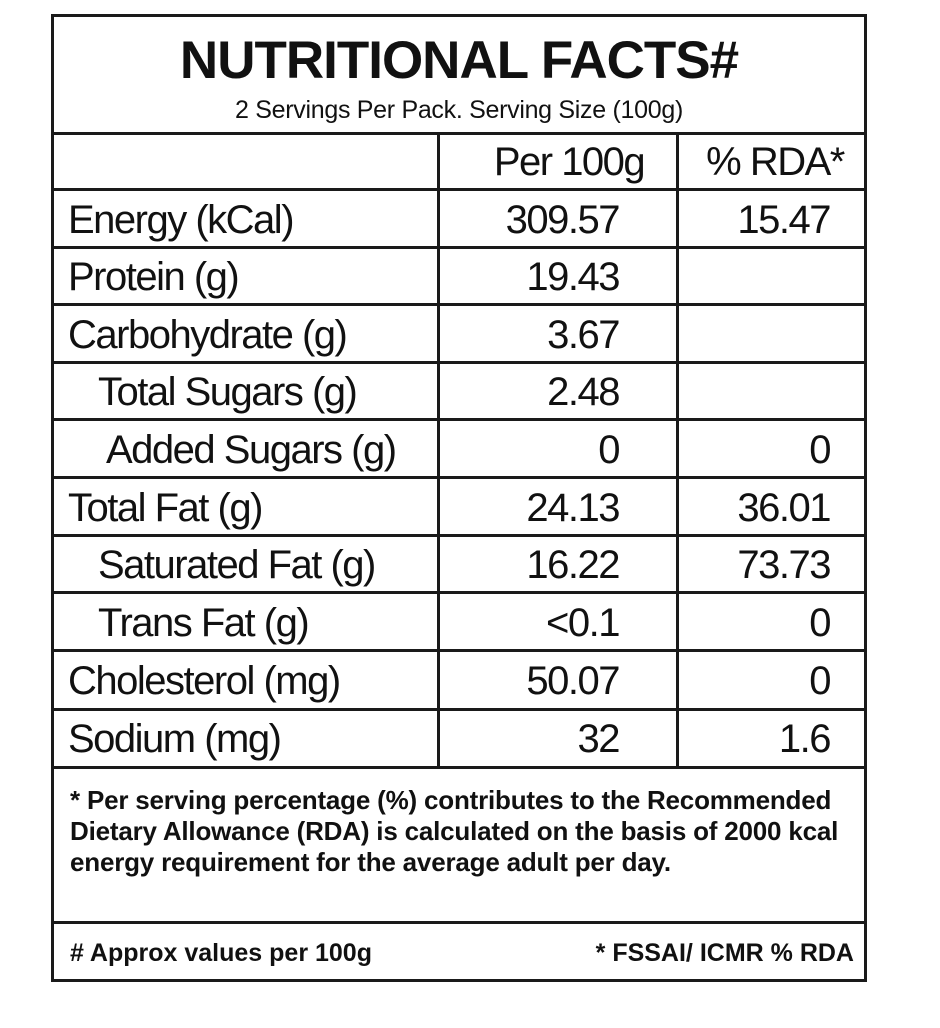 The height and width of the screenshot is (1028, 940). Describe the element at coordinates (181, 220) in the screenshot. I see `row-label: Energy (kCal)` at that location.